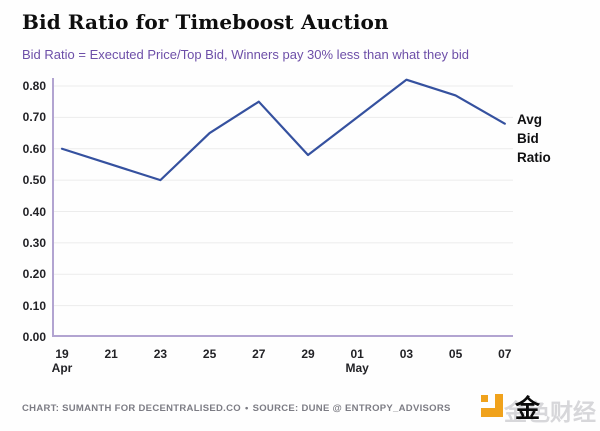  I want to click on x-tick-label: 01, so click(357, 354).